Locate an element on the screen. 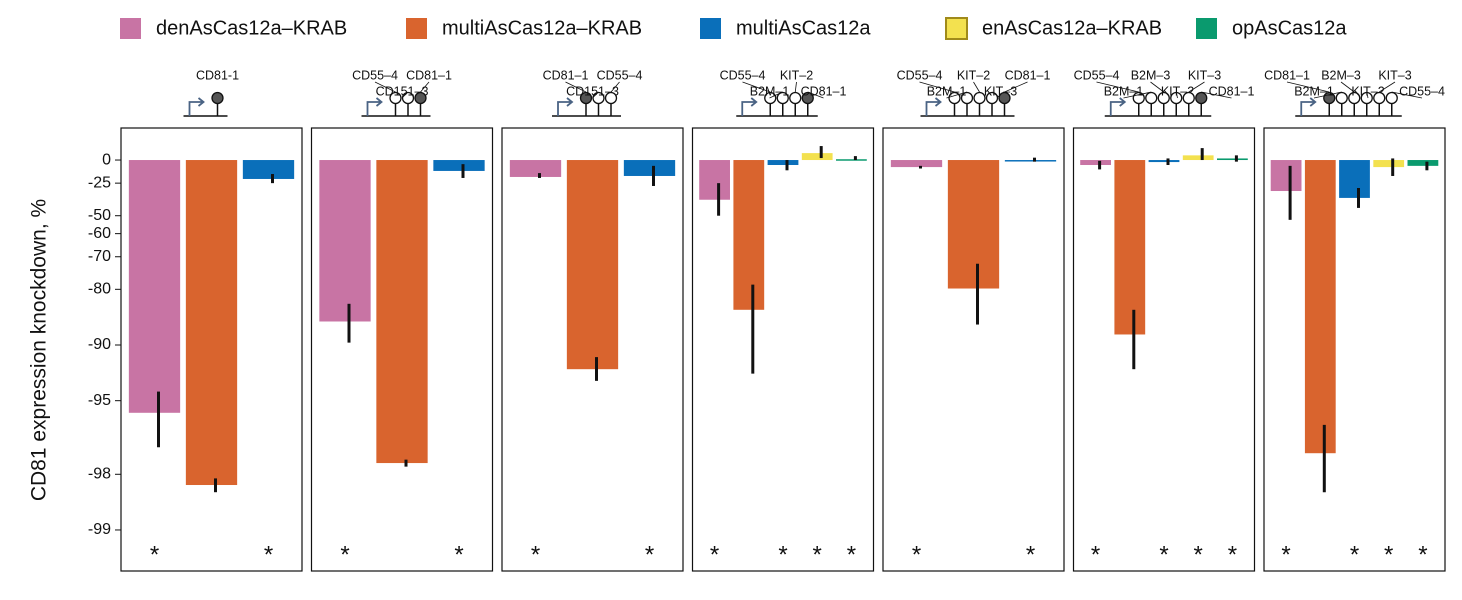 This screenshot has width=1462, height=600. y-tick-label: -50 is located at coordinates (99, 215).